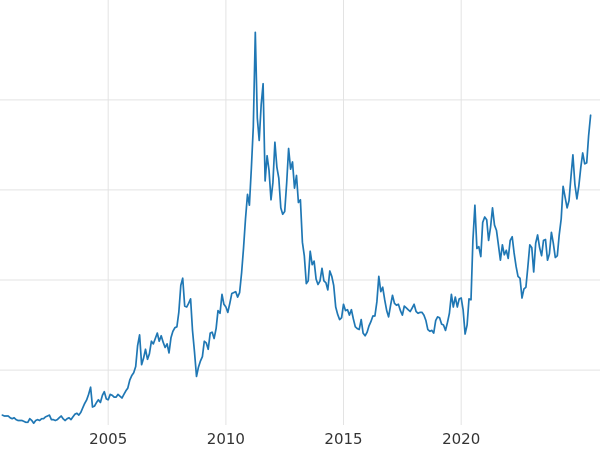 This screenshot has height=450, width=600. What do you see at coordinates (284, 439) in the screenshot?
I see `x-axis-tick-labels: 2005 2010 2015 2020` at bounding box center [284, 439].